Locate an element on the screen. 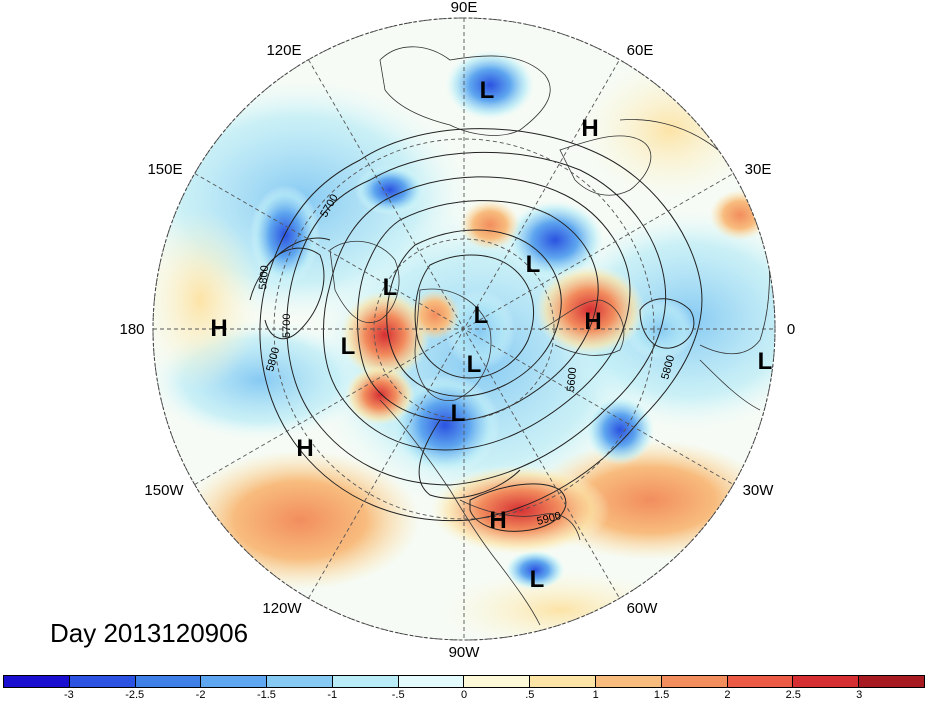 This screenshot has height=702, width=928. colorbar is located at coordinates (464, 681).